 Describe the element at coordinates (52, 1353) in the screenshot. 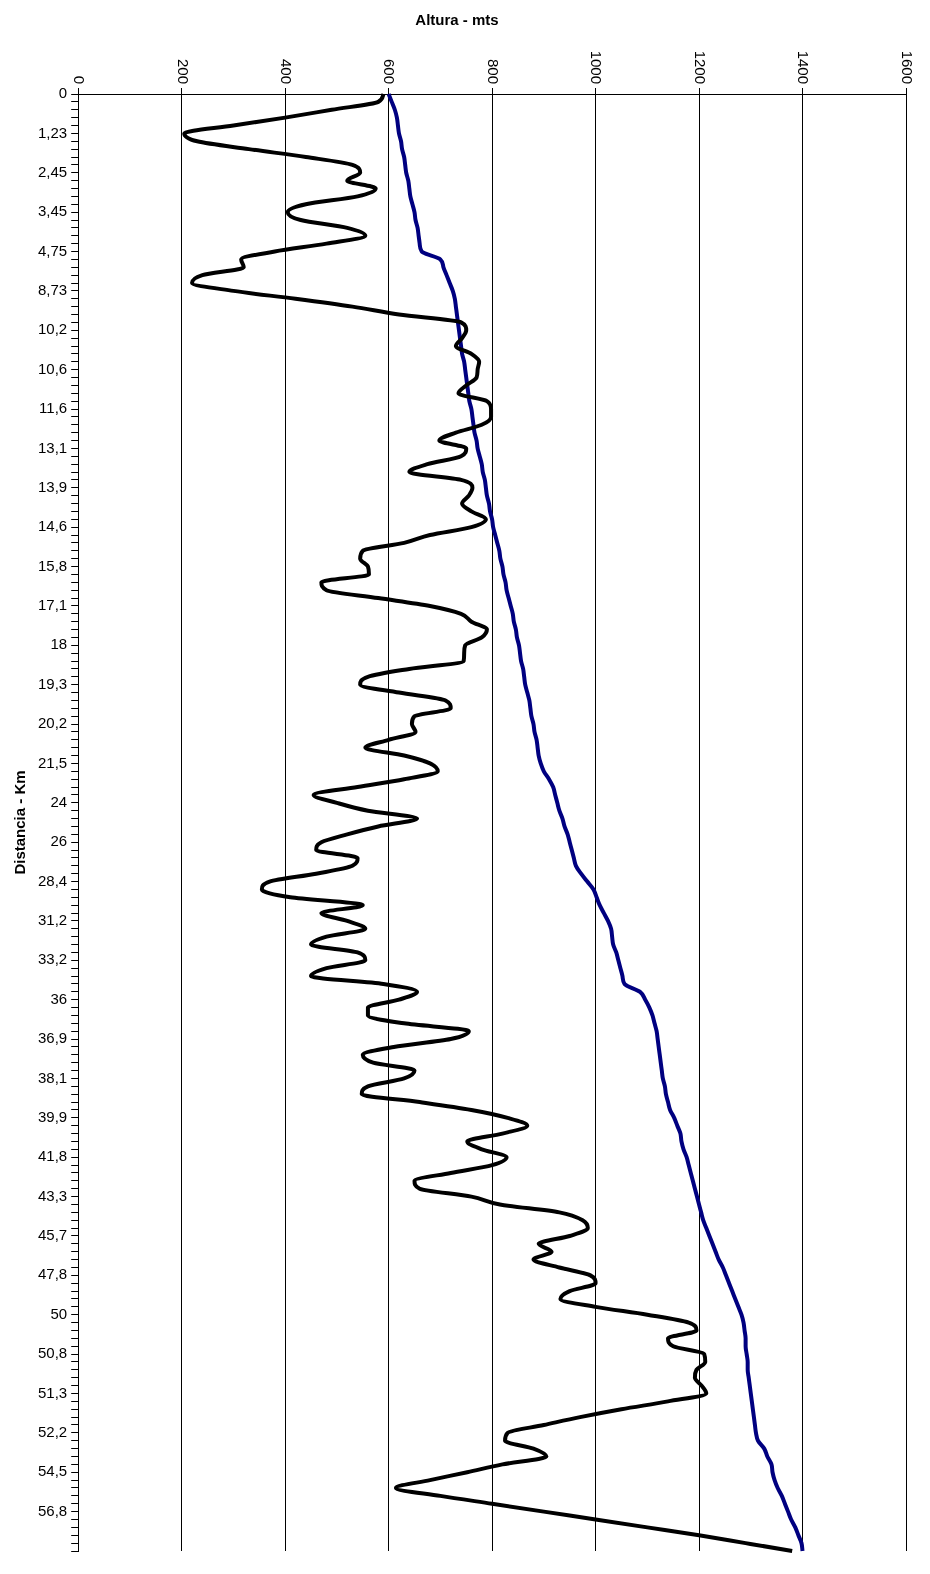

I see `y-tick-label: 50,8` at that location.